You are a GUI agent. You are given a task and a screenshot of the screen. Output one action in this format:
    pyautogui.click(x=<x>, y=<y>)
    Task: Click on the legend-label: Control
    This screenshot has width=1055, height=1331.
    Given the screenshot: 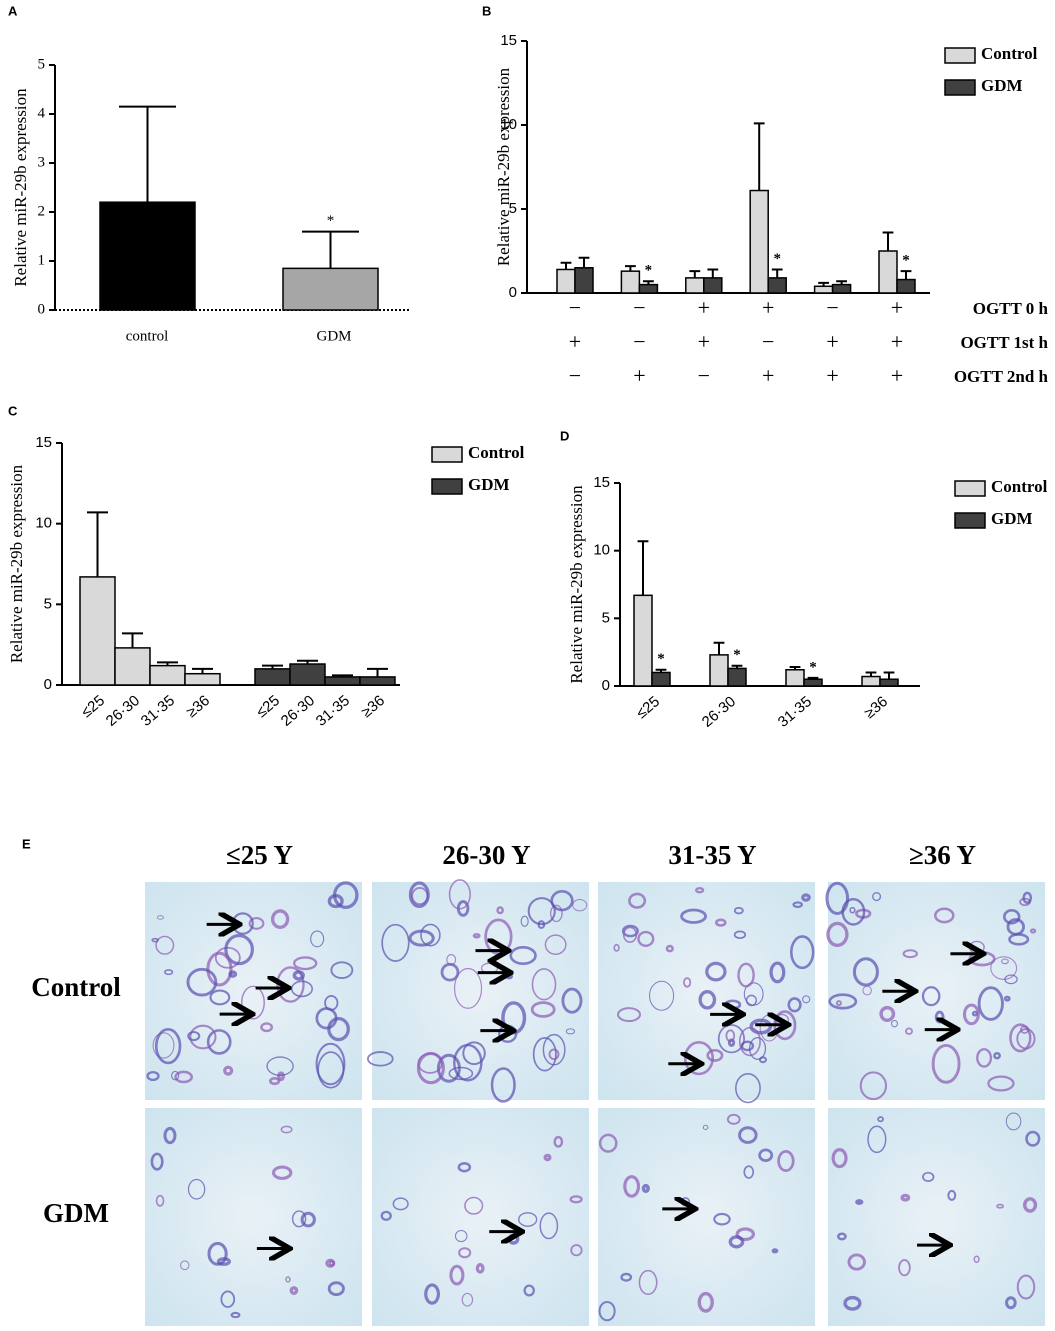 What is the action you would take?
    pyautogui.click(x=1009, y=53)
    